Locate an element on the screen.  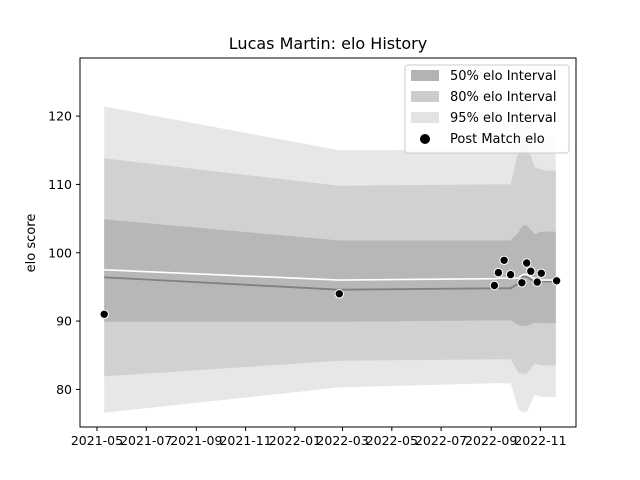
post-match-points is located at coordinates (330, 287).